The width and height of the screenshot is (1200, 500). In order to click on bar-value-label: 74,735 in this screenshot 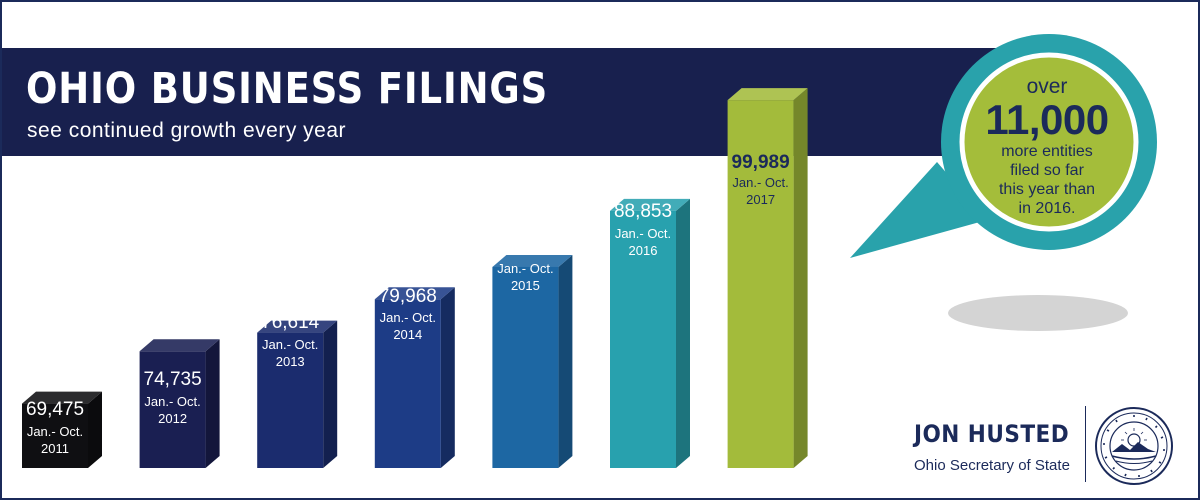, I will do `click(173, 379)`.